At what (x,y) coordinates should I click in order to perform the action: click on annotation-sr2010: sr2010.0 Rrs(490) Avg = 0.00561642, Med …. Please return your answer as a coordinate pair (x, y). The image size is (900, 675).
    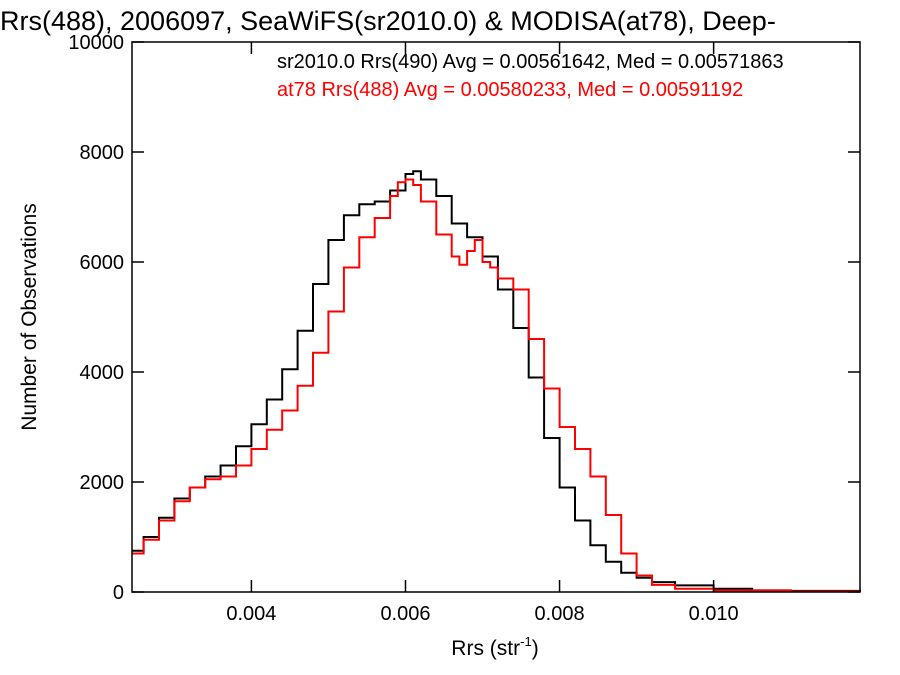
    Looking at the image, I should click on (530, 62).